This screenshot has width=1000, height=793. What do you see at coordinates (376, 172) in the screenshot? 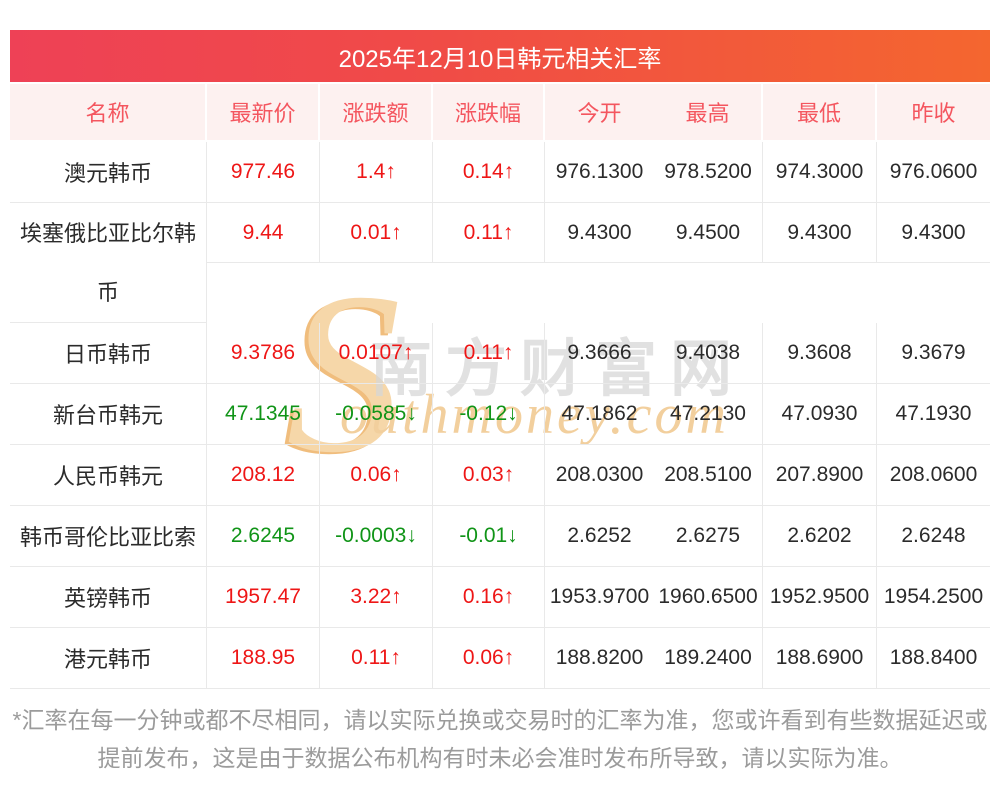
I see `cell-change: 1.4↑` at bounding box center [376, 172].